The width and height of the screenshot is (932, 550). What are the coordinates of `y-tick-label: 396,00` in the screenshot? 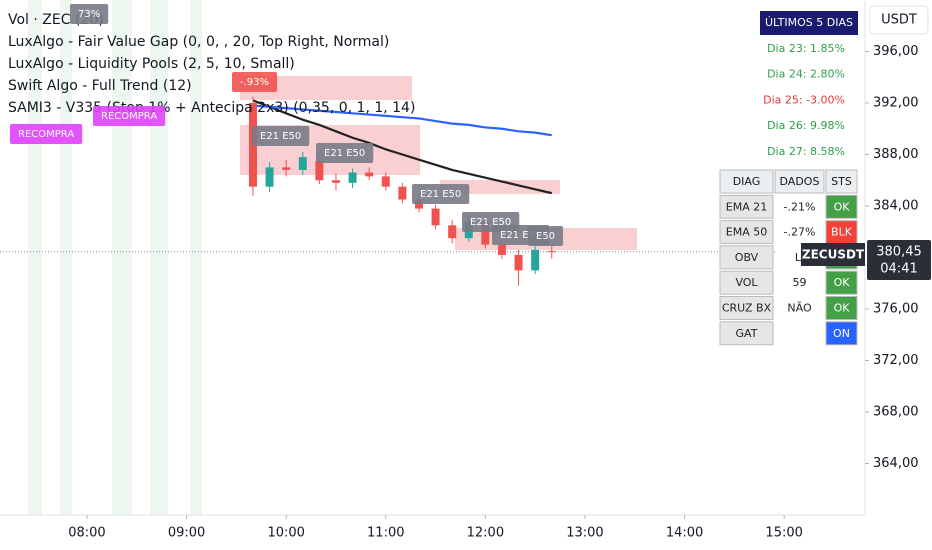 It's located at (896, 51).